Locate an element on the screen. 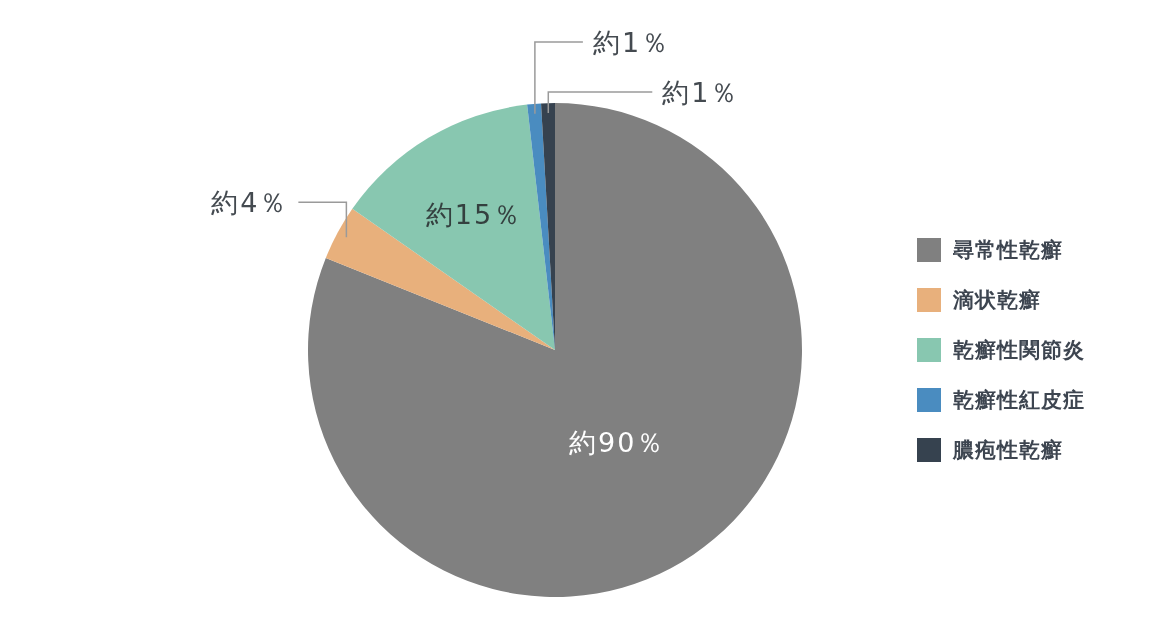  data-label: 約90％ is located at coordinates (617, 442).